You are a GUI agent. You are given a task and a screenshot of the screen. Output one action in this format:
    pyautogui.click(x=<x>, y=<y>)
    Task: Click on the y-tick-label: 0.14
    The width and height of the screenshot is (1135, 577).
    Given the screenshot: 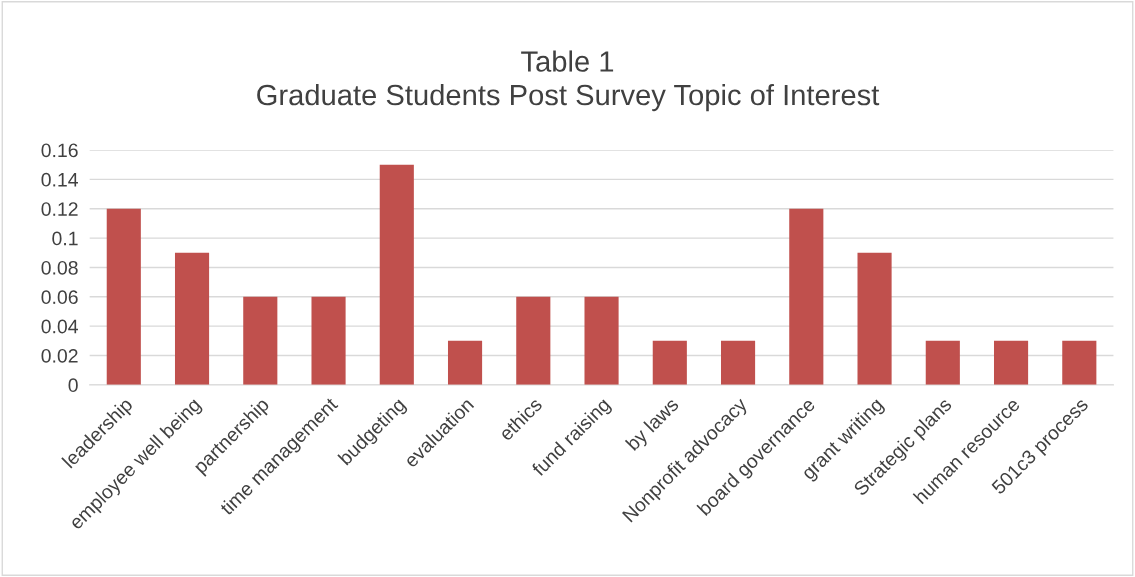 What is the action you would take?
    pyautogui.click(x=59, y=179)
    